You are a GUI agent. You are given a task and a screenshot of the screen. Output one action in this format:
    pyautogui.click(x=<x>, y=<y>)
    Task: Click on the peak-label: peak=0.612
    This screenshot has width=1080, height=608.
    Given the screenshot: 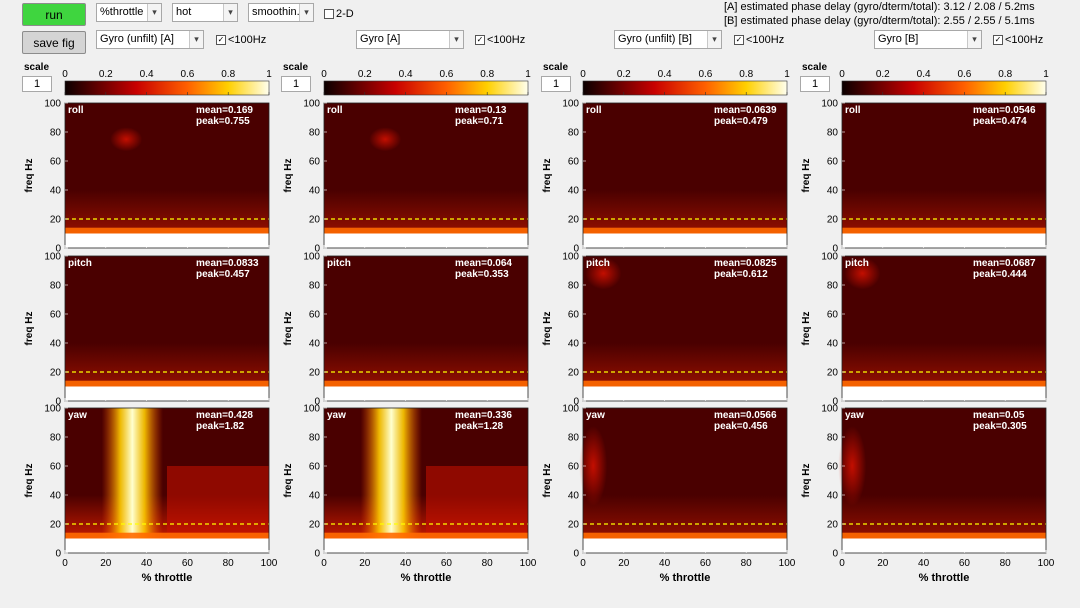 What is the action you would take?
    pyautogui.click(x=741, y=274)
    